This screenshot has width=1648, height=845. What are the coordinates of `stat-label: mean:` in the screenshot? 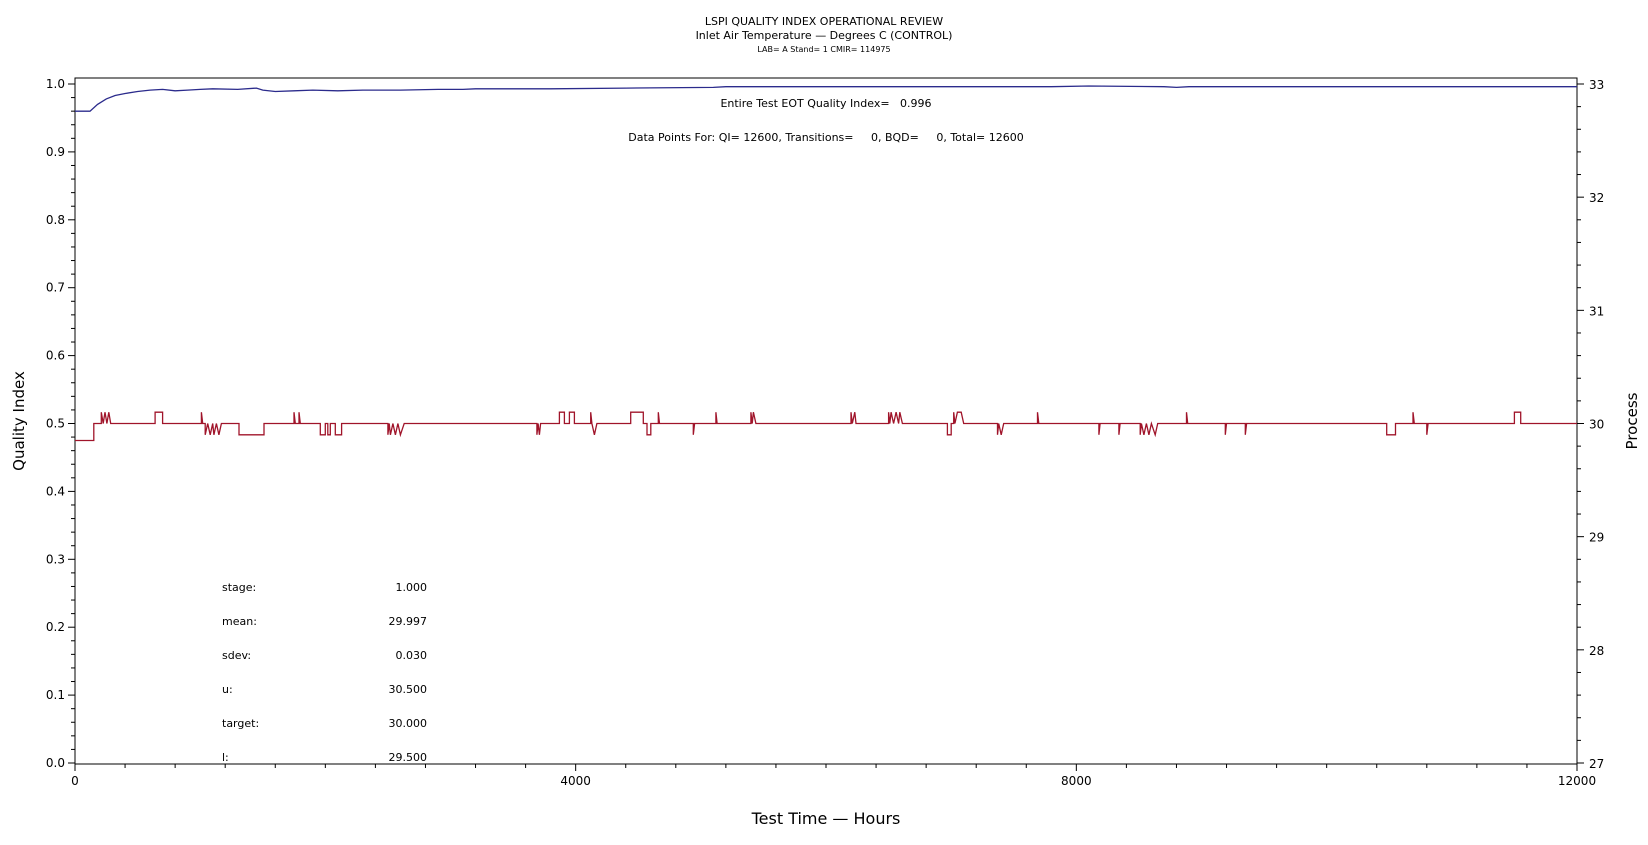 It's located at (239, 621).